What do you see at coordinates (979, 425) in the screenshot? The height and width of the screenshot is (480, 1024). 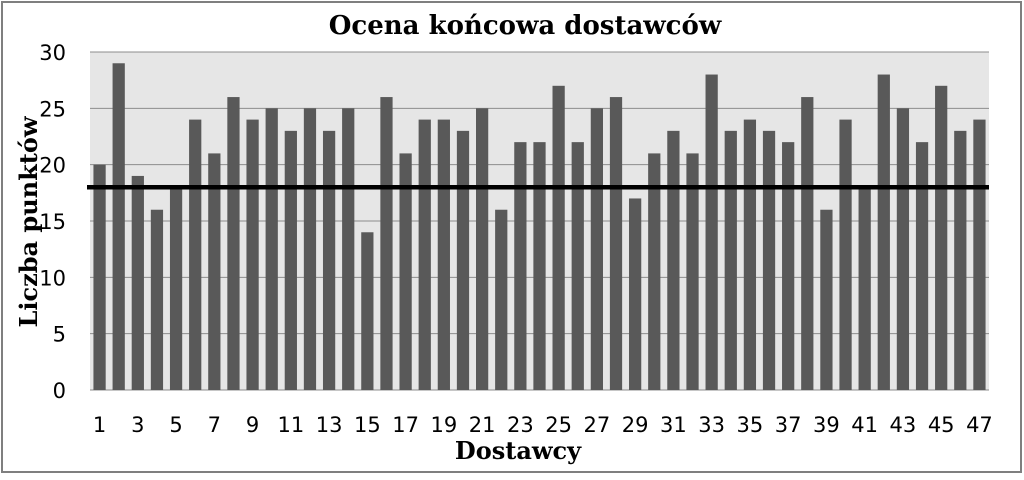 I see `x-tick-label: 47` at bounding box center [979, 425].